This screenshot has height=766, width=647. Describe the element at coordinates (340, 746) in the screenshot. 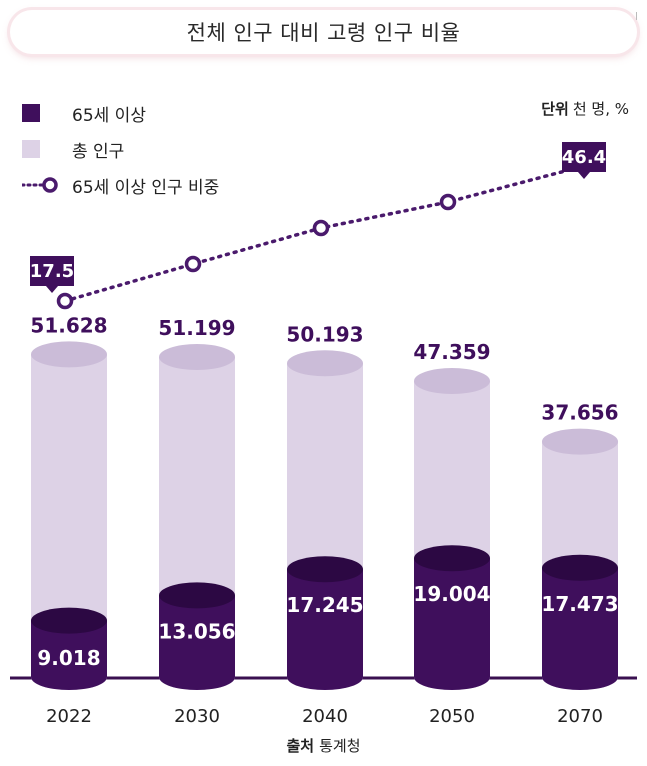

I see `source-value: 통계청` at that location.